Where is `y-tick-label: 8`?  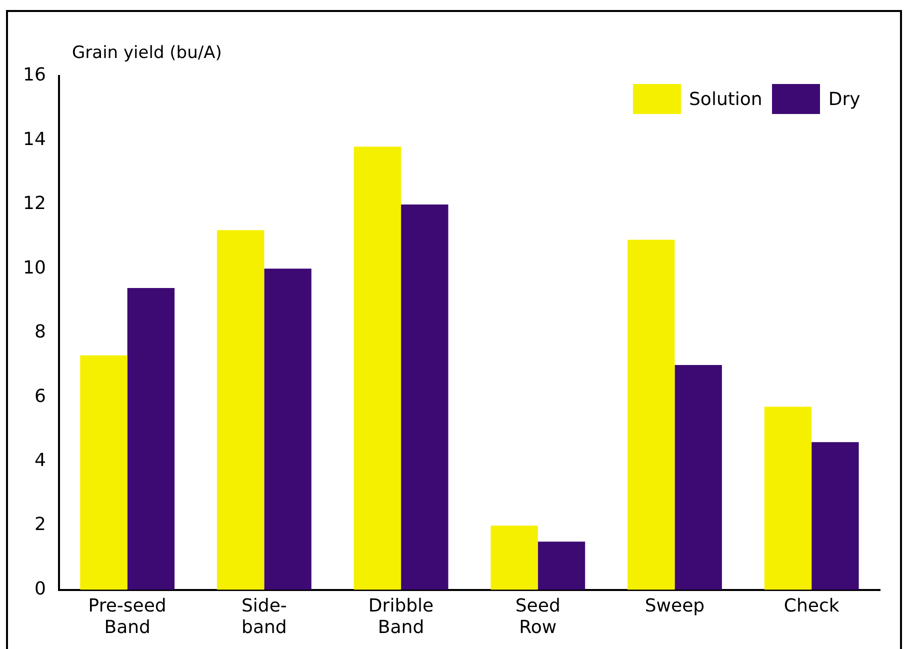
y-tick-label: 8 is located at coordinates (40, 332).